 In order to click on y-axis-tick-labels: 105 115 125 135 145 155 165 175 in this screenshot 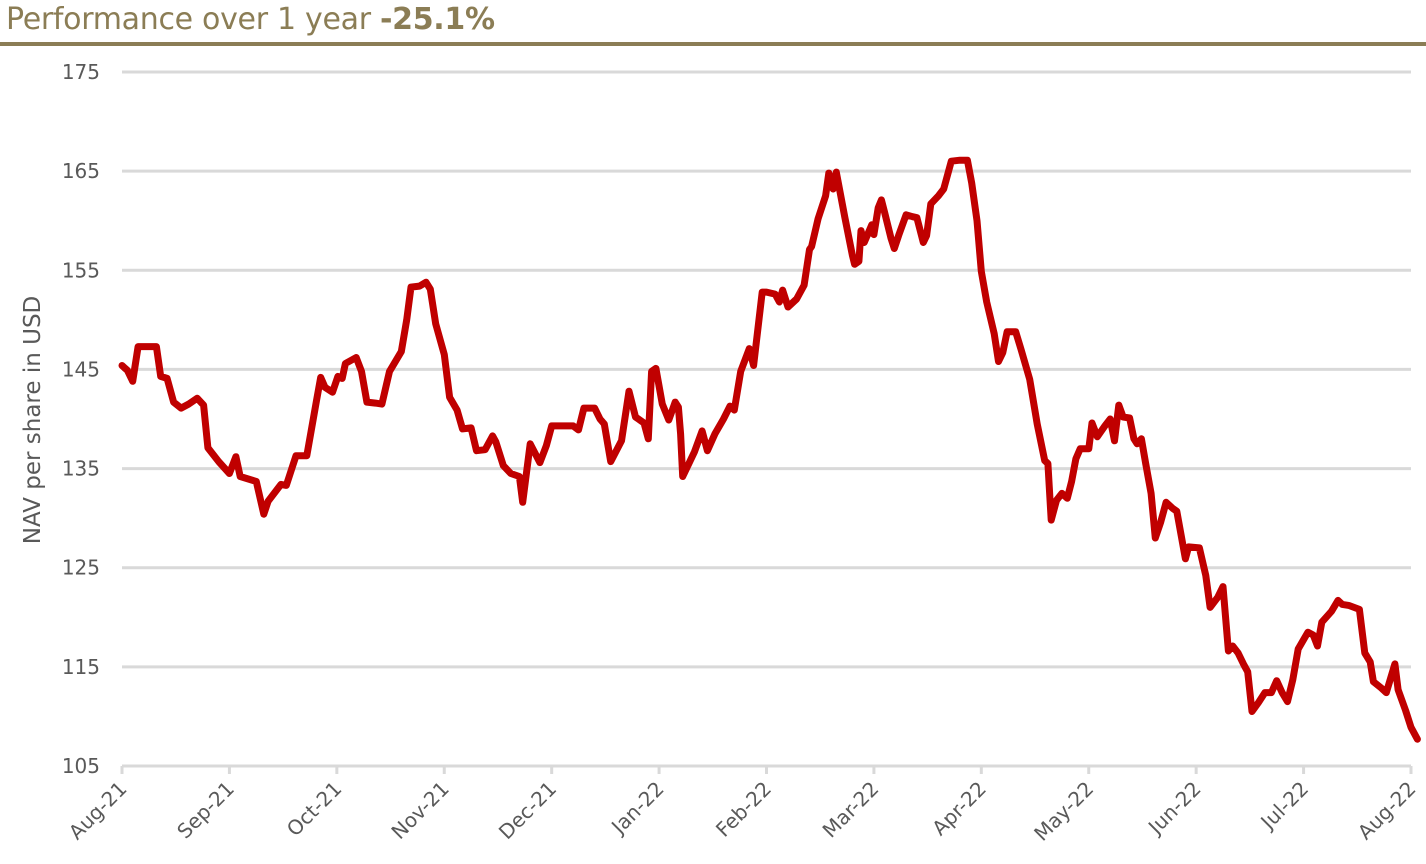, I will do `click(81, 419)`.